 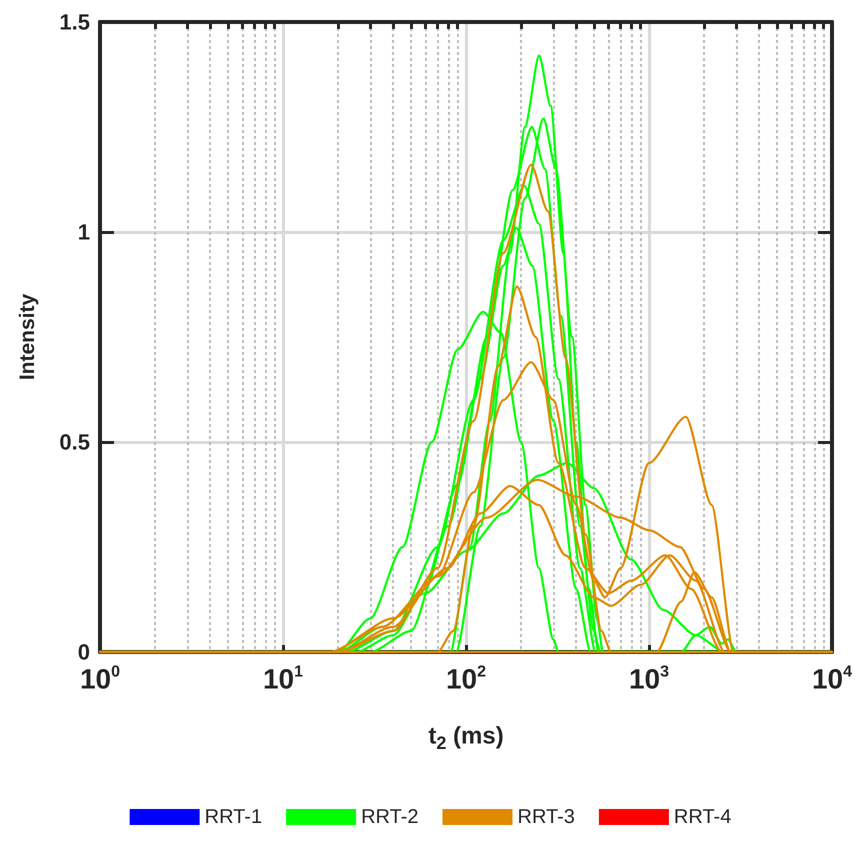 What do you see at coordinates (84, 232) in the screenshot?
I see `y-tick-label: 1` at bounding box center [84, 232].